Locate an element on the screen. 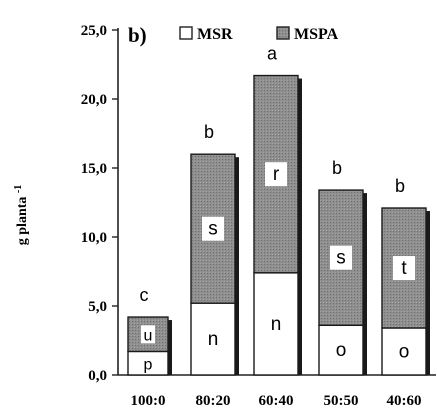 This screenshot has height=413, width=437. legend-swatch-mspa is located at coordinates (283, 33).